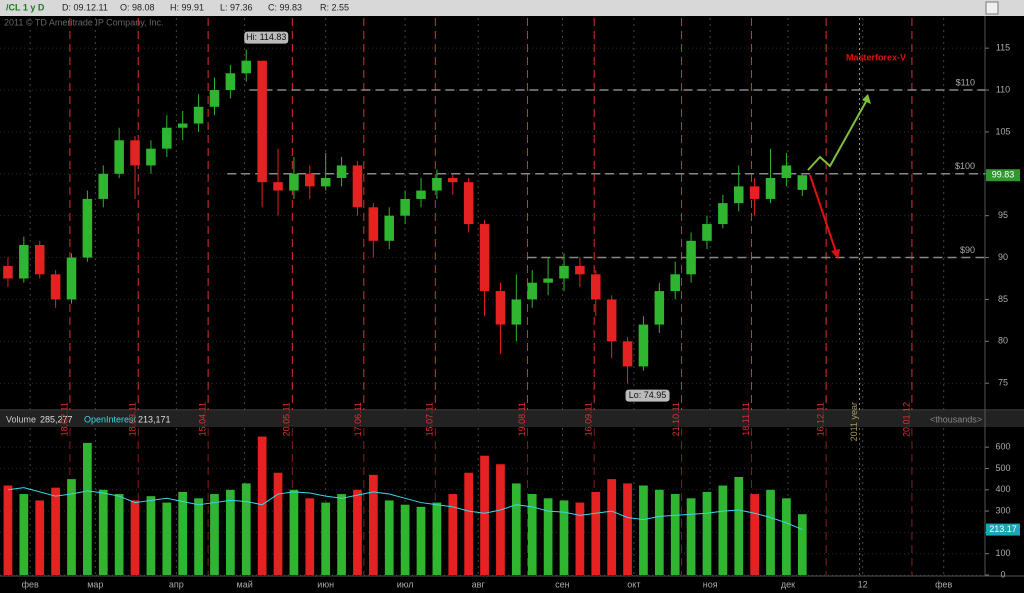  I want to click on date-marker-label: 18.02.11, so click(64, 419).